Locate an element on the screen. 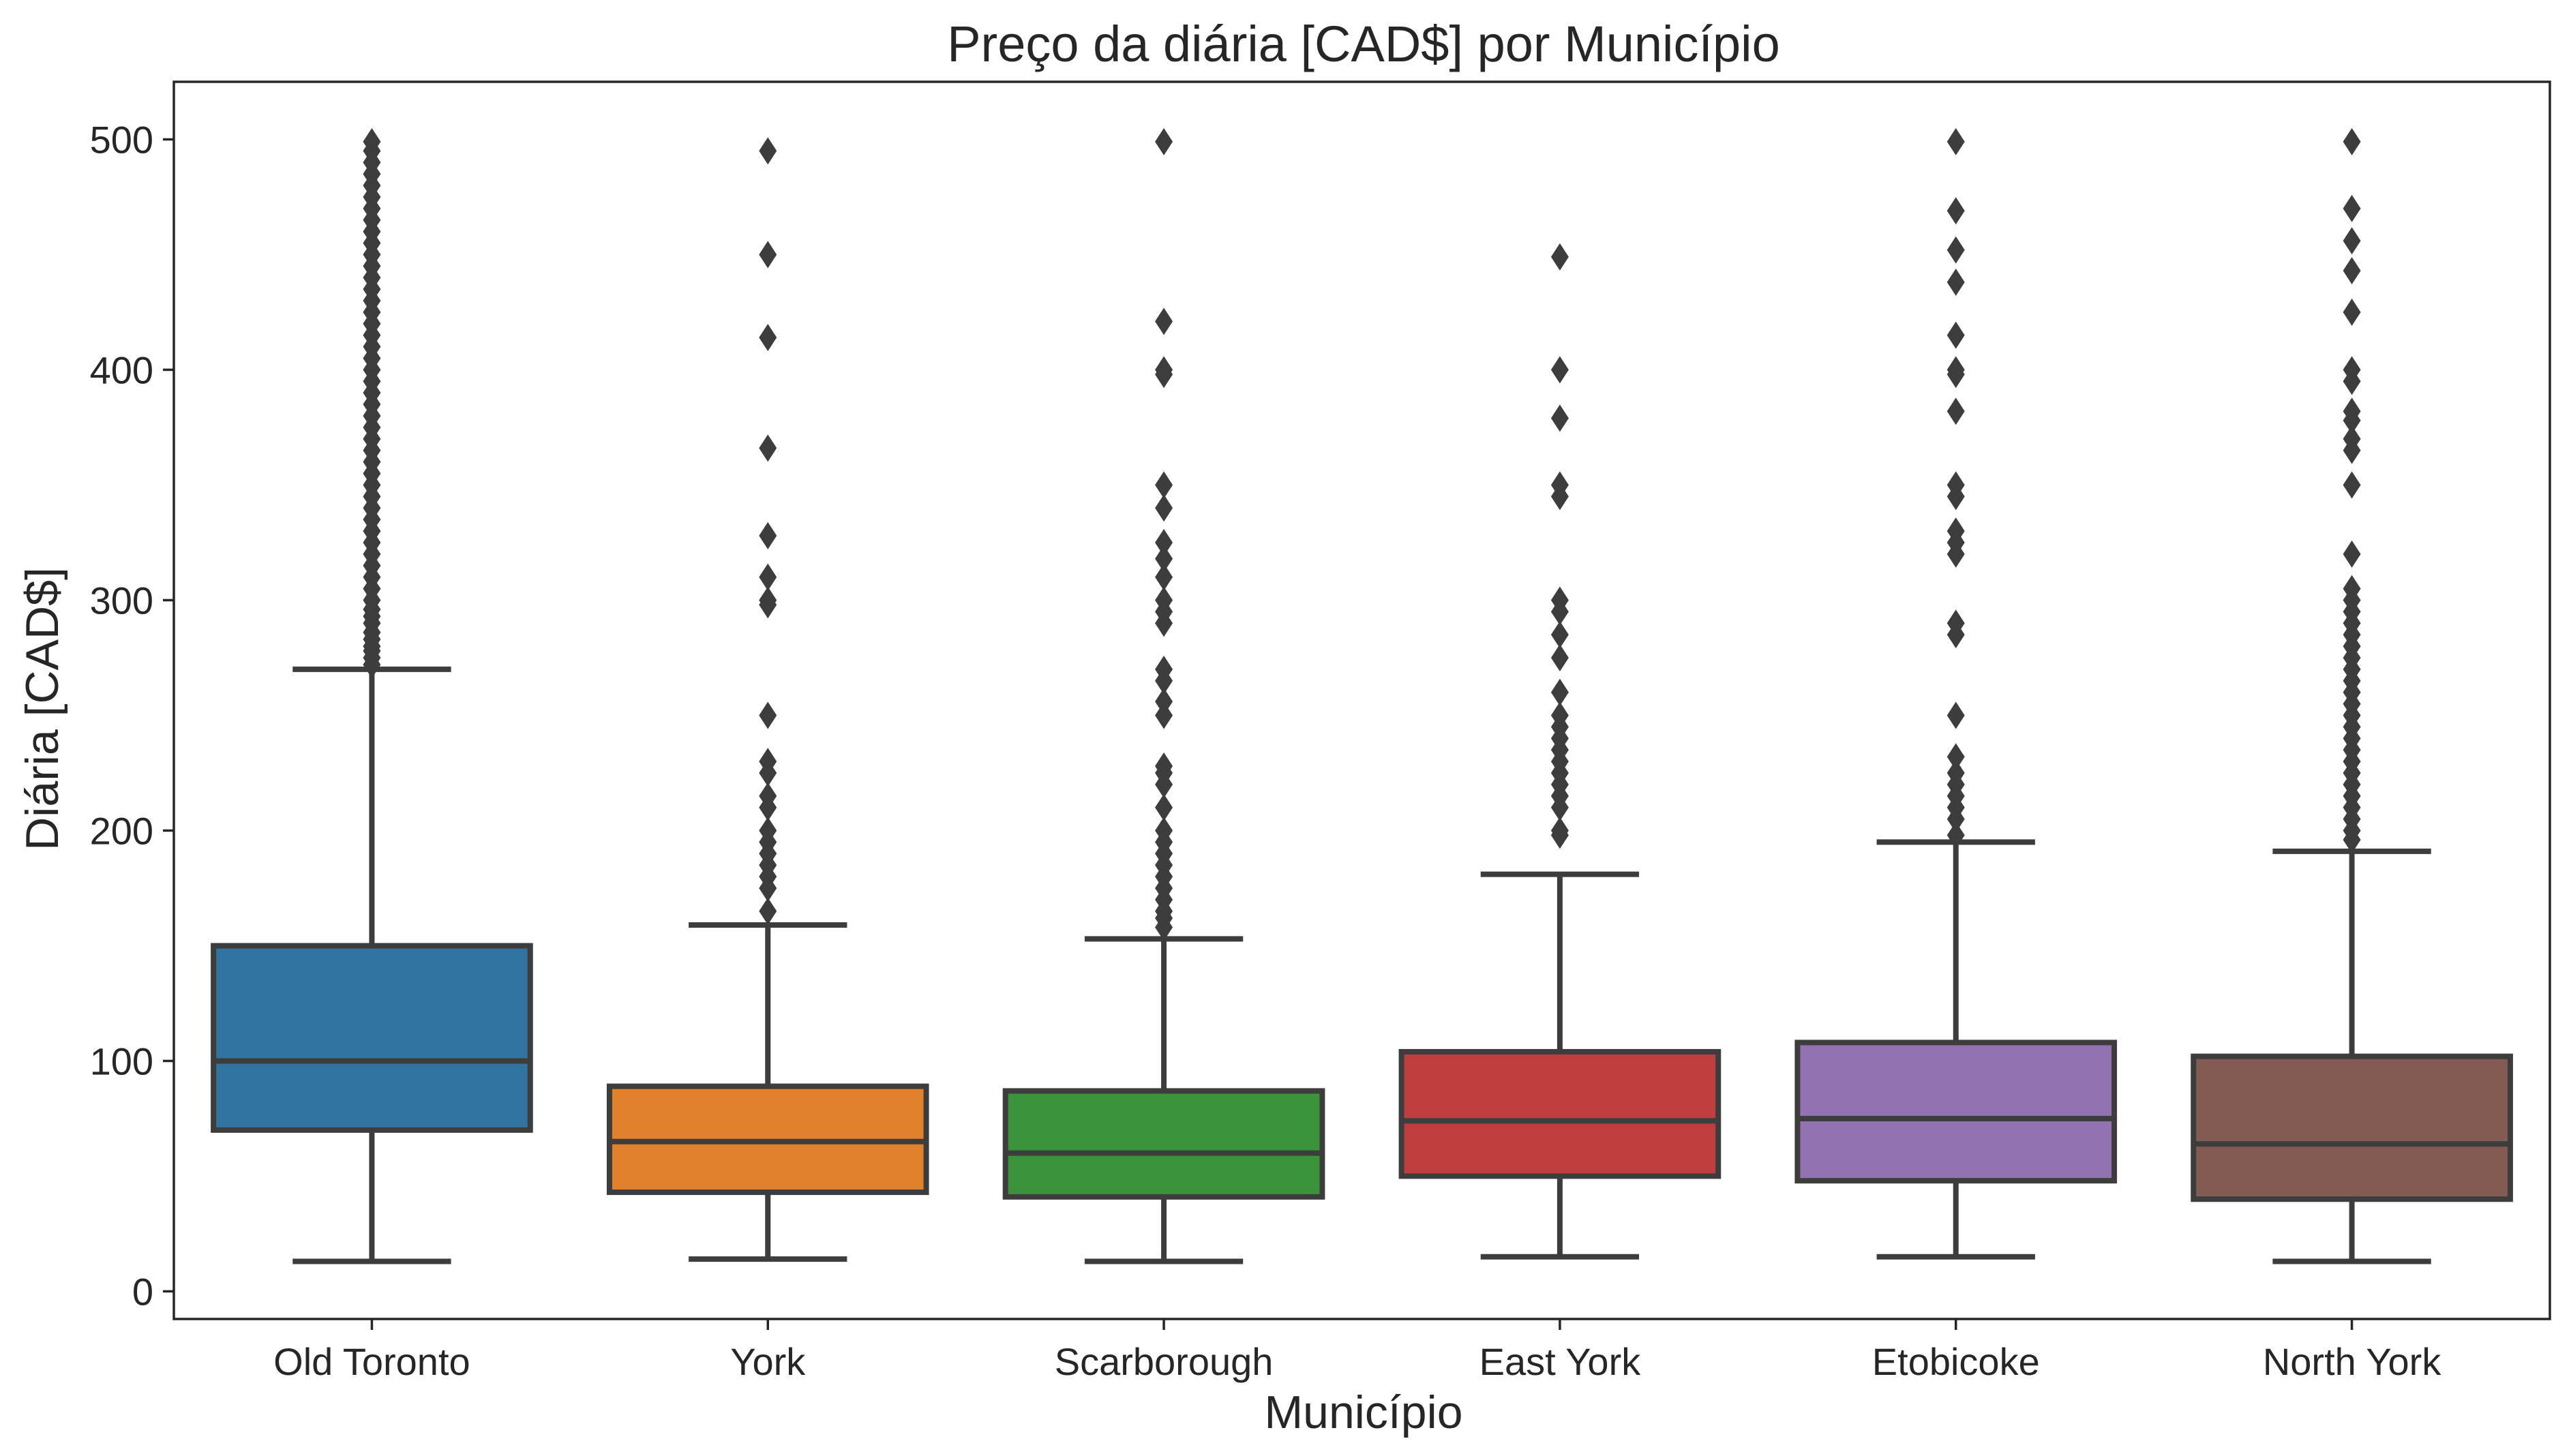 The image size is (2571, 1456). y-tick-label: 300 is located at coordinates (121, 600).